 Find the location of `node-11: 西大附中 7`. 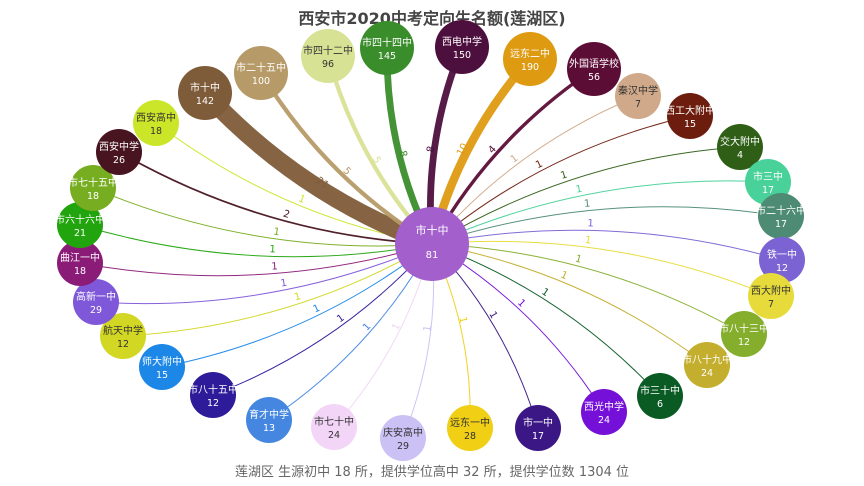

node-11: 西大附中 7 is located at coordinates (771, 296).